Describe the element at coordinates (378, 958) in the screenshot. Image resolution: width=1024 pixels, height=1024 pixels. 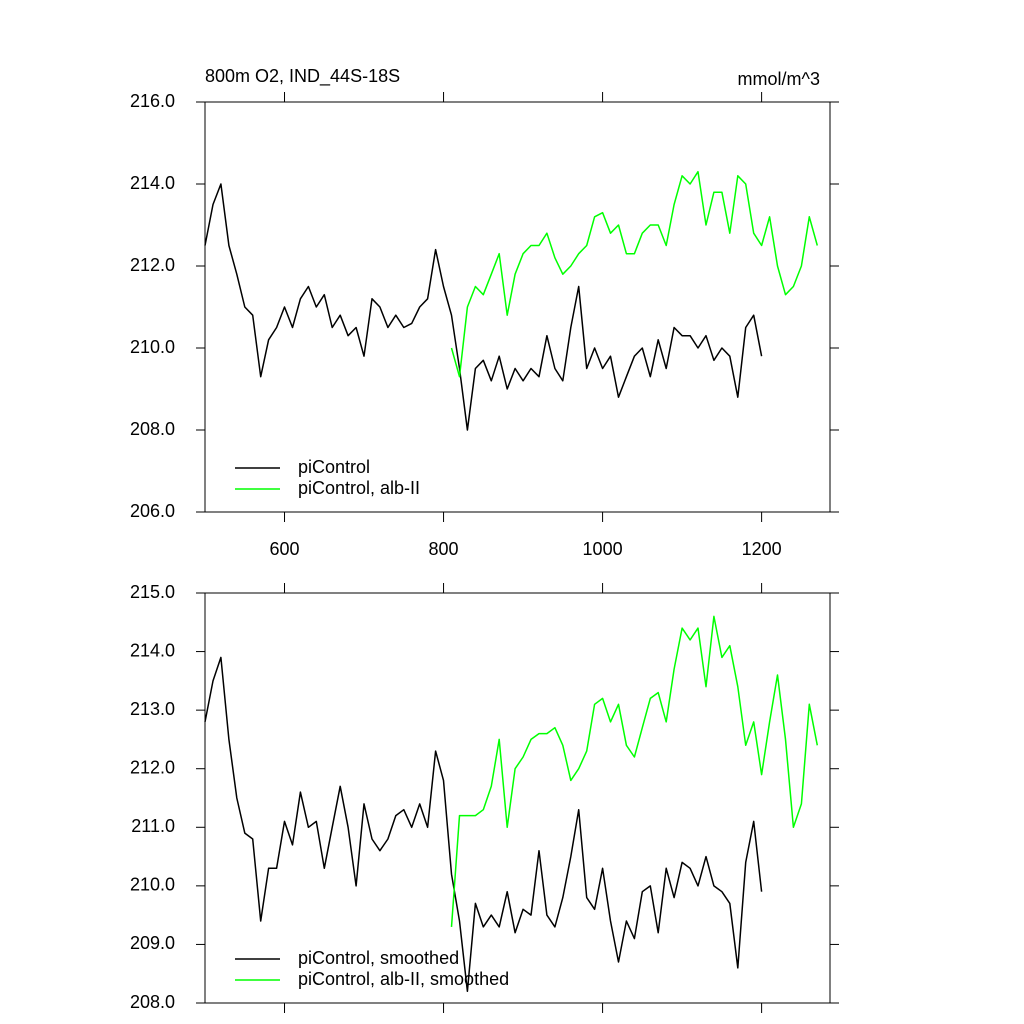
I see `legend-label: piControl, smoothed` at that location.